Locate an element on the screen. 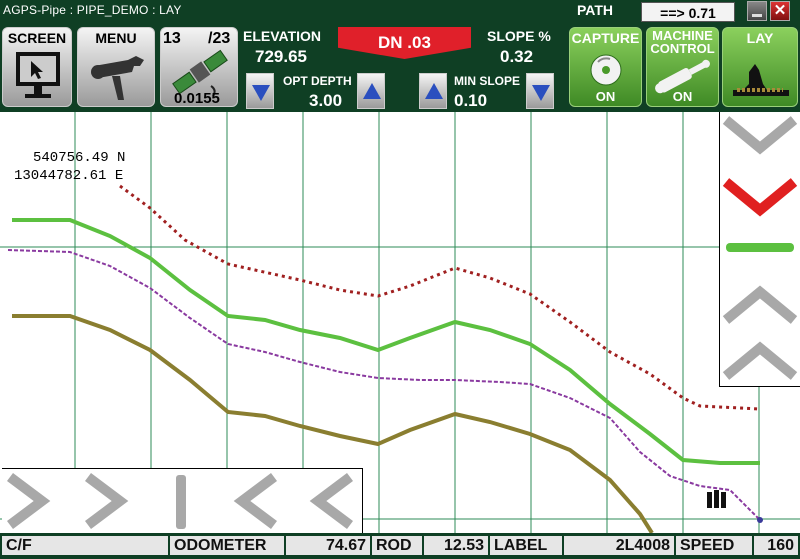 The image size is (800, 559). elevation-value: 729.65 is located at coordinates (281, 56).